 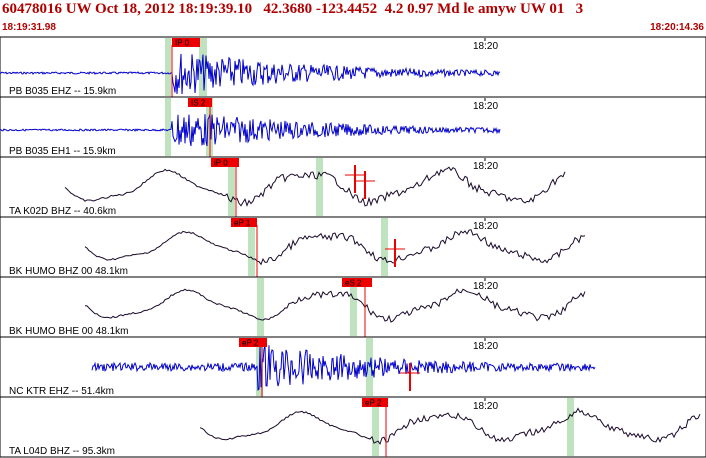 What do you see at coordinates (61, 391) in the screenshot?
I see `channel-label: NC KTR EHZ -- 51.4km` at bounding box center [61, 391].